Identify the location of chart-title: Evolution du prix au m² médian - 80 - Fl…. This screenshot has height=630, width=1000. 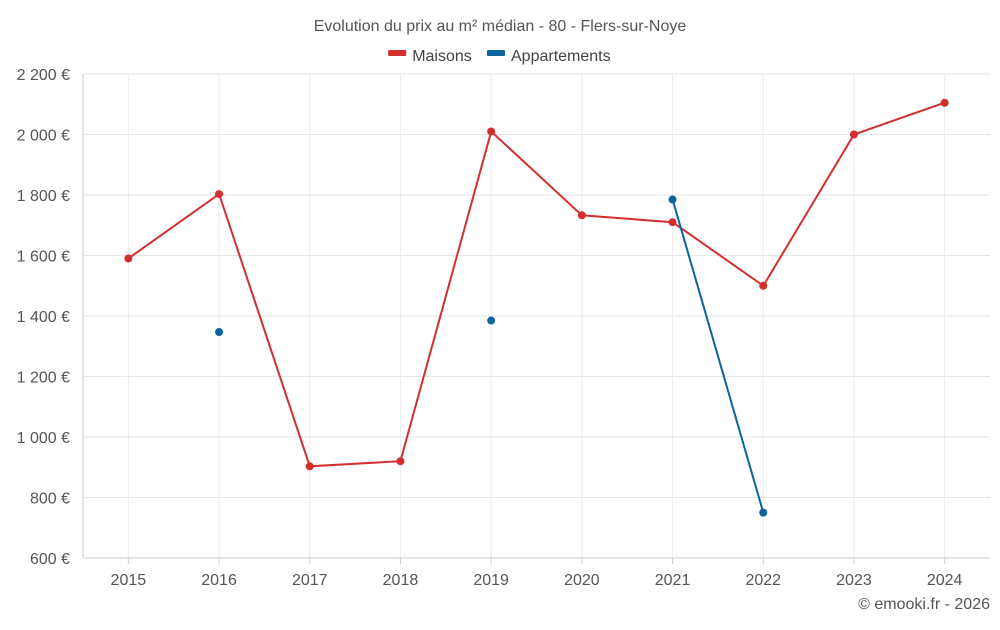
(500, 26).